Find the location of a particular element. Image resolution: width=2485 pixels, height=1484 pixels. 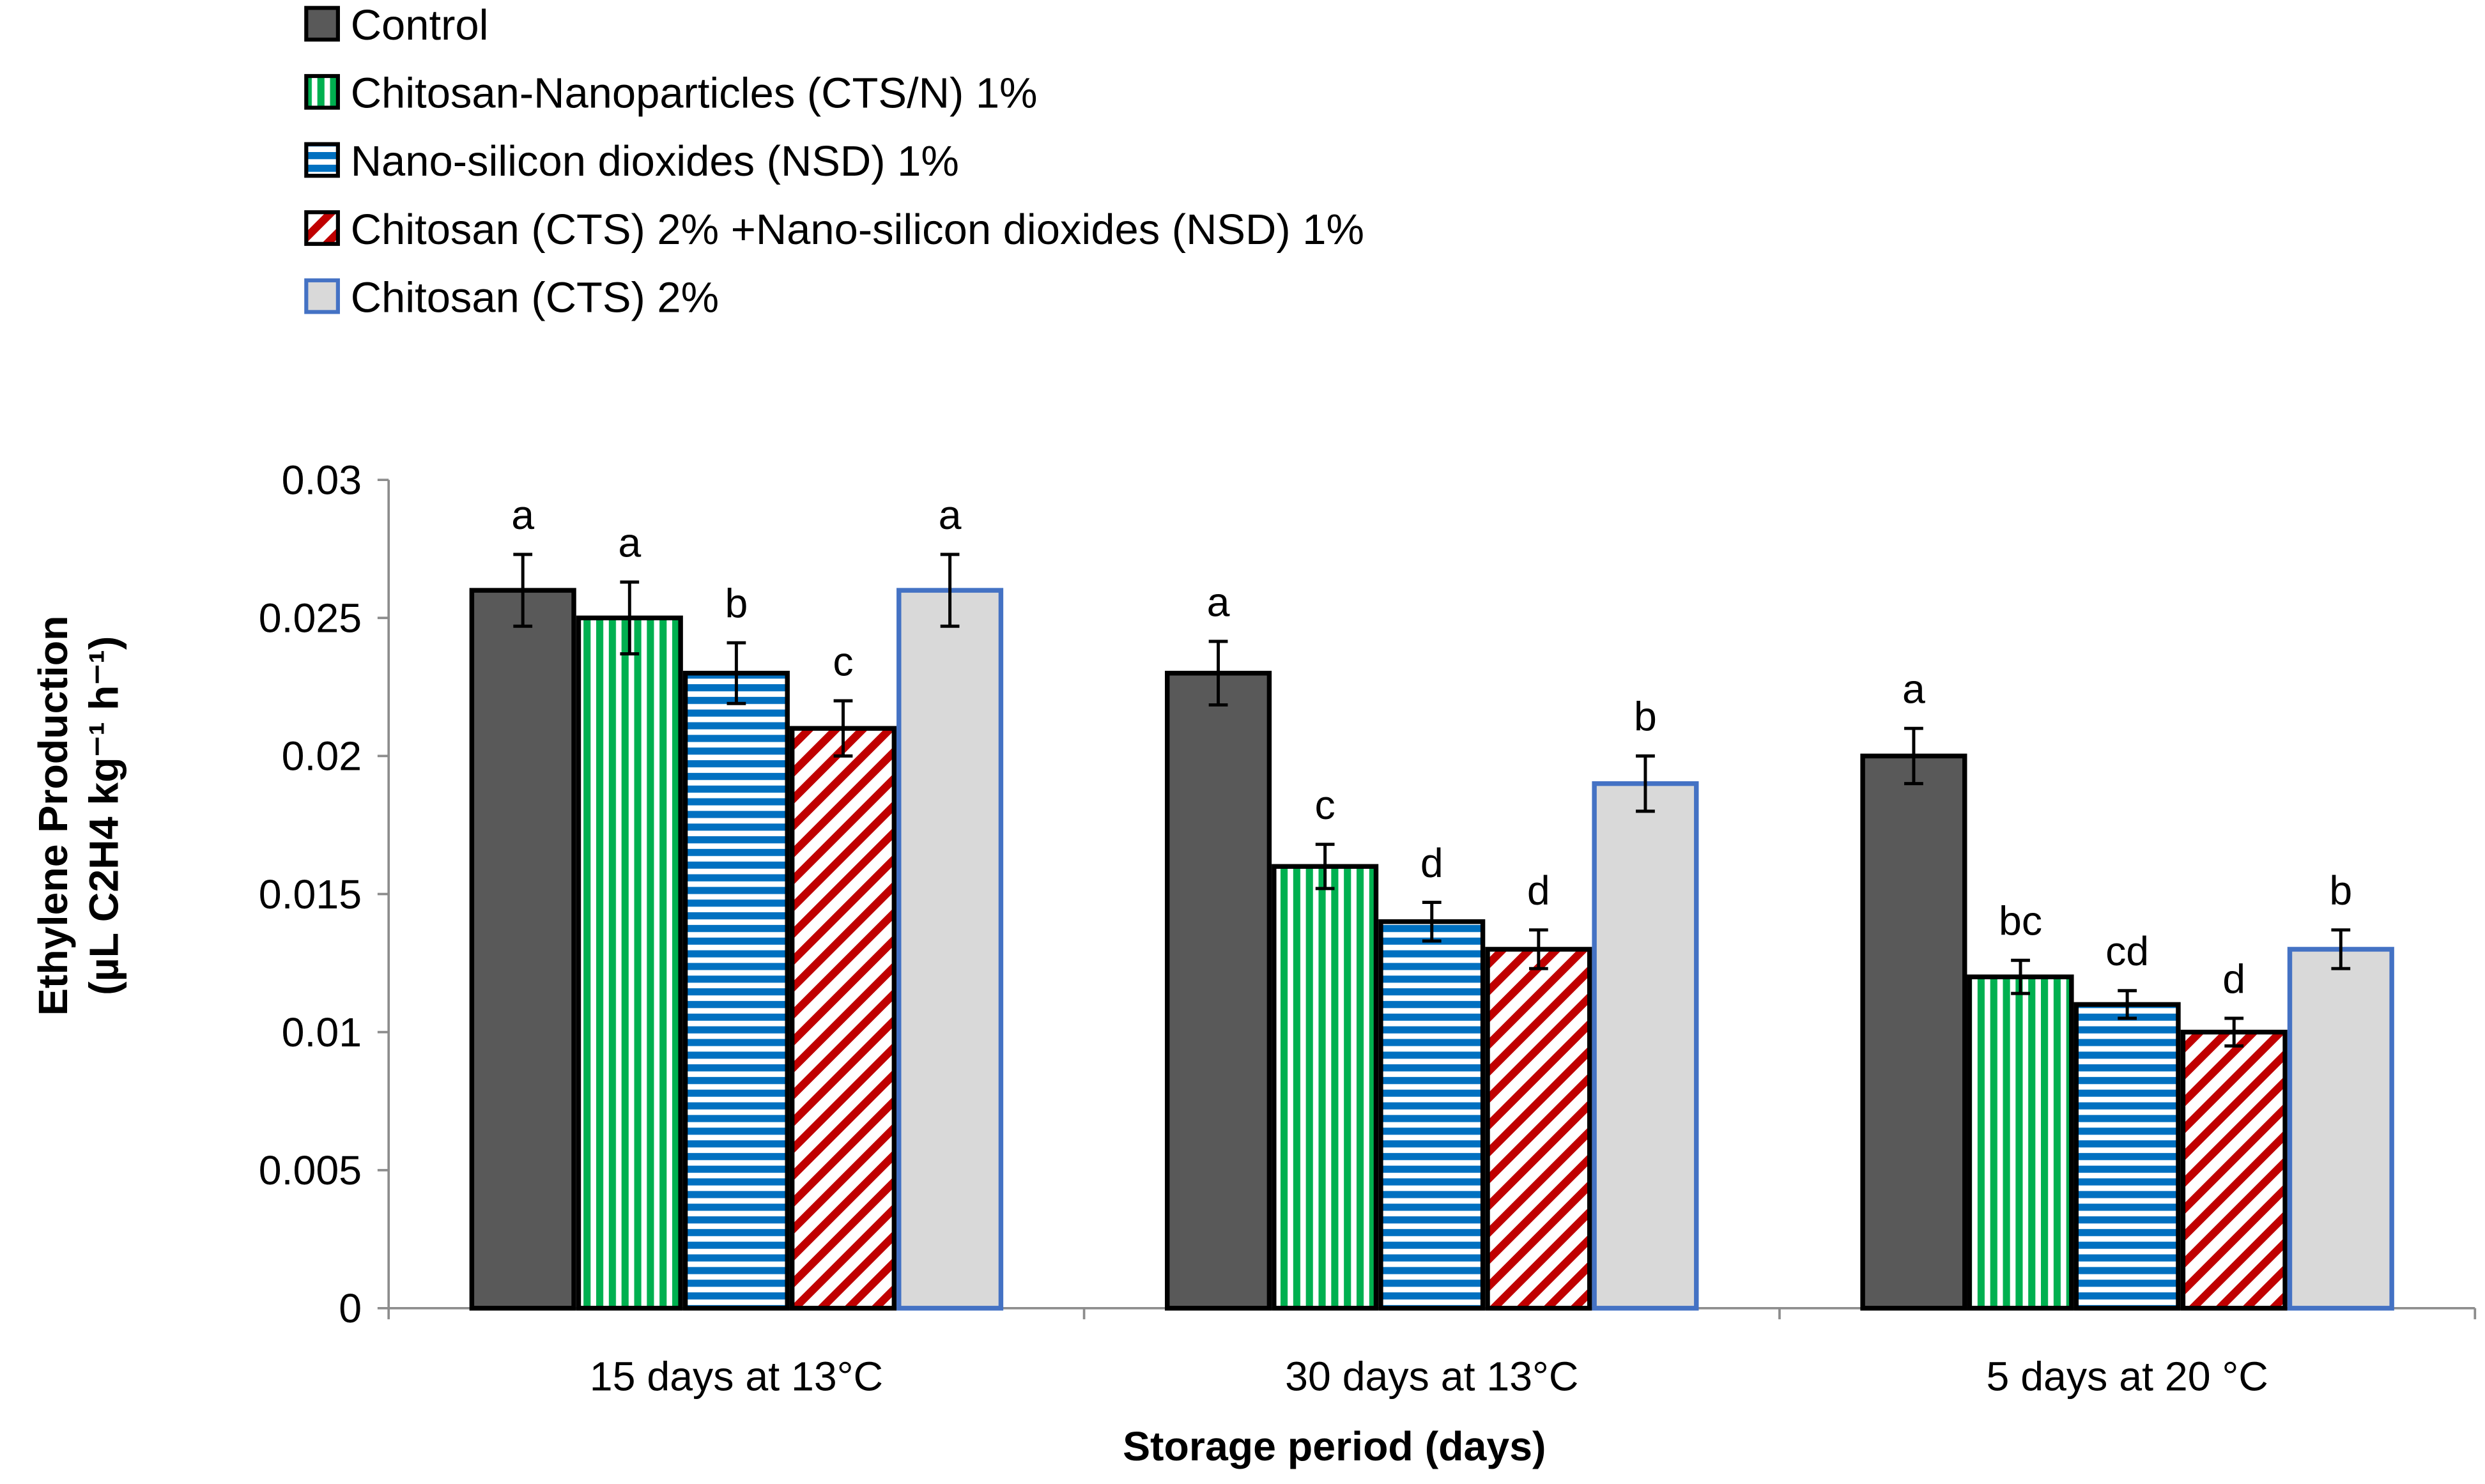

y-axis-title: Ethylene Production is located at coordinates (53, 816).